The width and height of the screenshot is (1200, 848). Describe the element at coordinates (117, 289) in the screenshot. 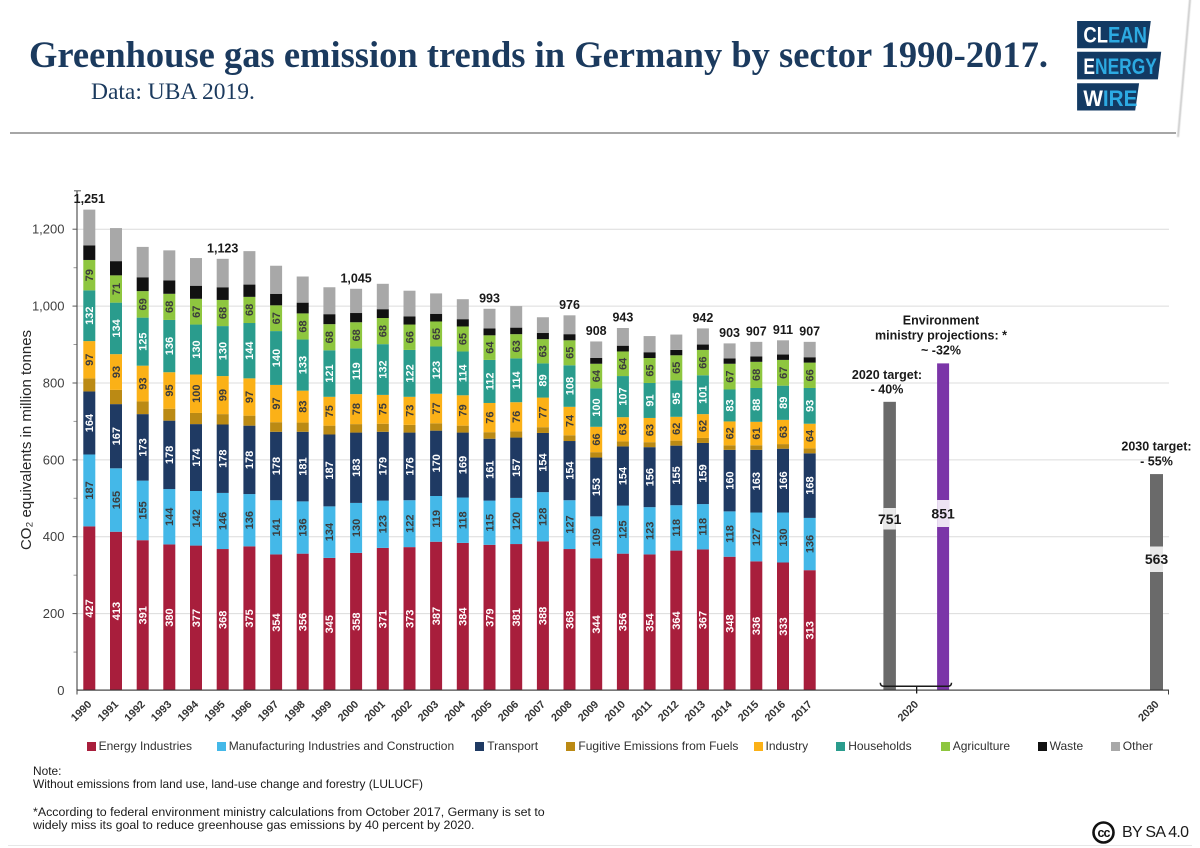

I see `svg-text: 71` at that location.